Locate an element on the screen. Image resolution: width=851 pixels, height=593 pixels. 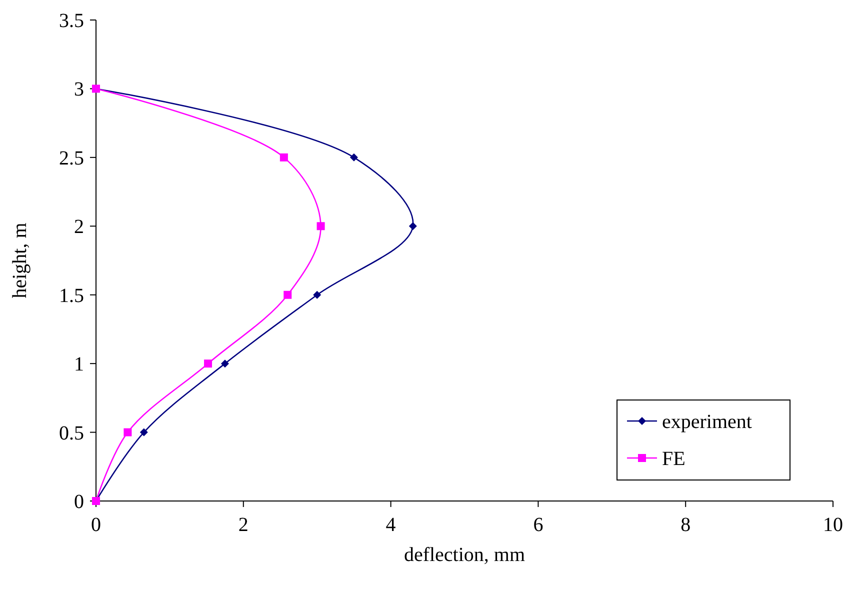
y-tick-label: 3.5 is located at coordinates (71, 21).